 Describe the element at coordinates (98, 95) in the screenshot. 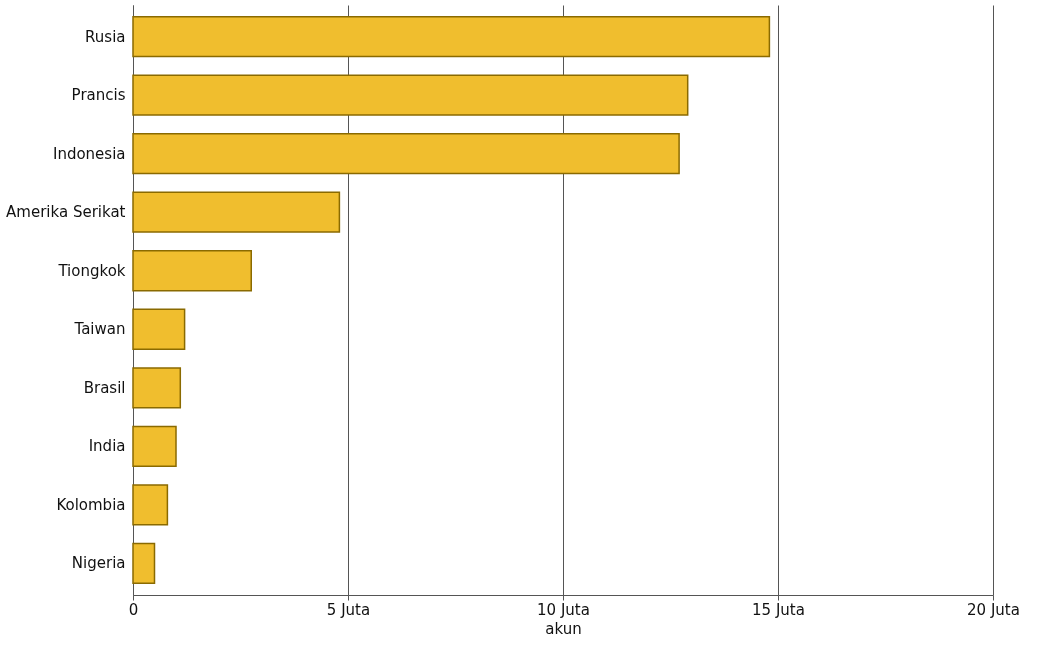

I see `y-tick-label: Prancis` at that location.